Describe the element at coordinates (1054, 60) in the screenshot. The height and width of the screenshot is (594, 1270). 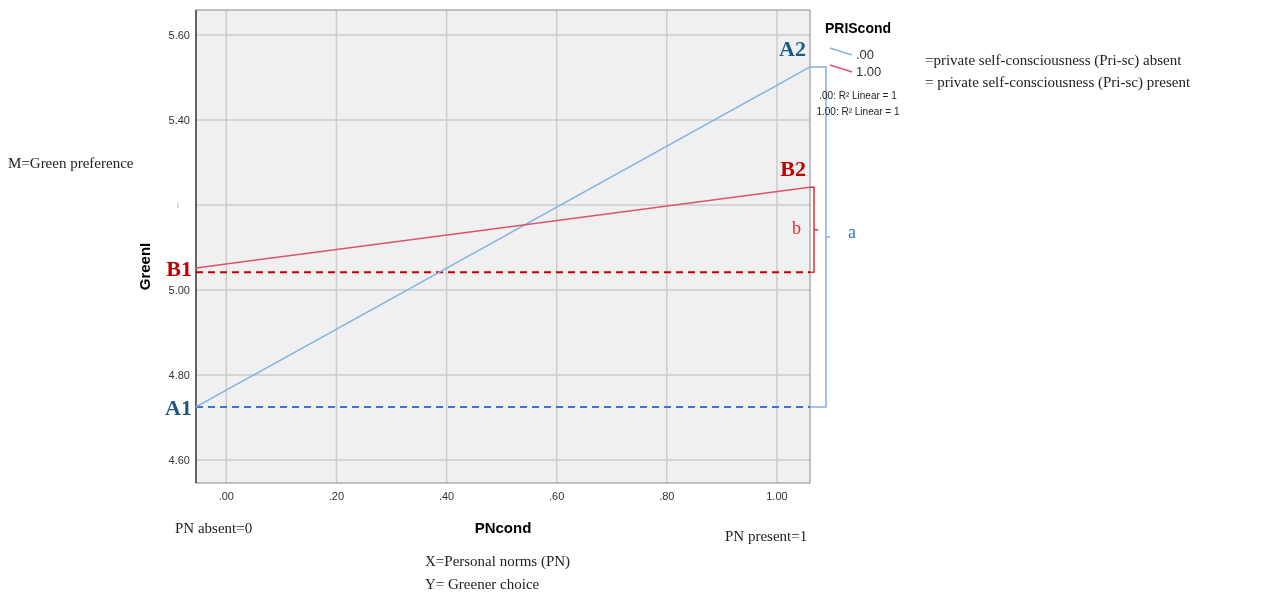
I see `text: =private self-consciousness (Pri-sc) absent` at that location.